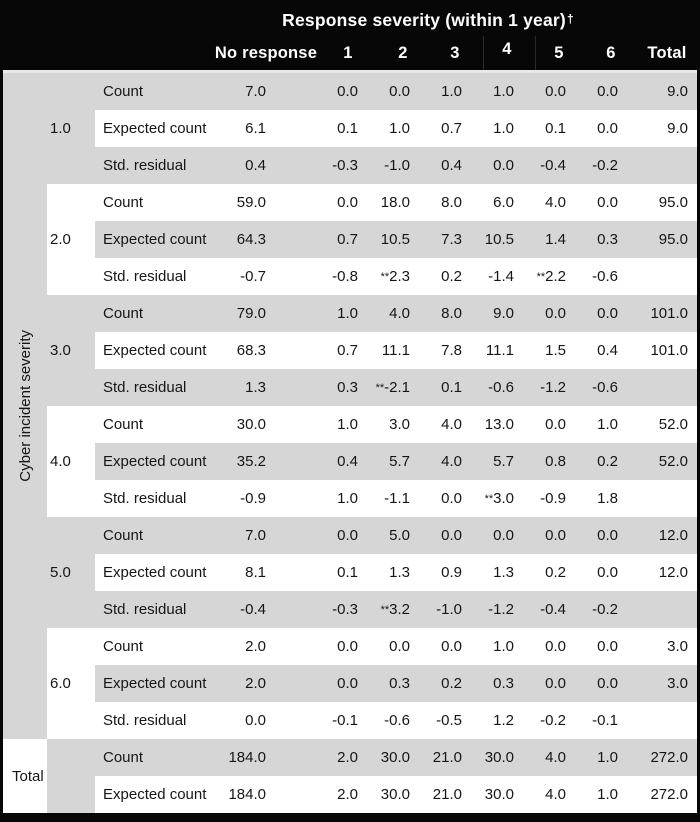  Describe the element at coordinates (448, 794) in the screenshot. I see `data-cell: 21.0` at that location.